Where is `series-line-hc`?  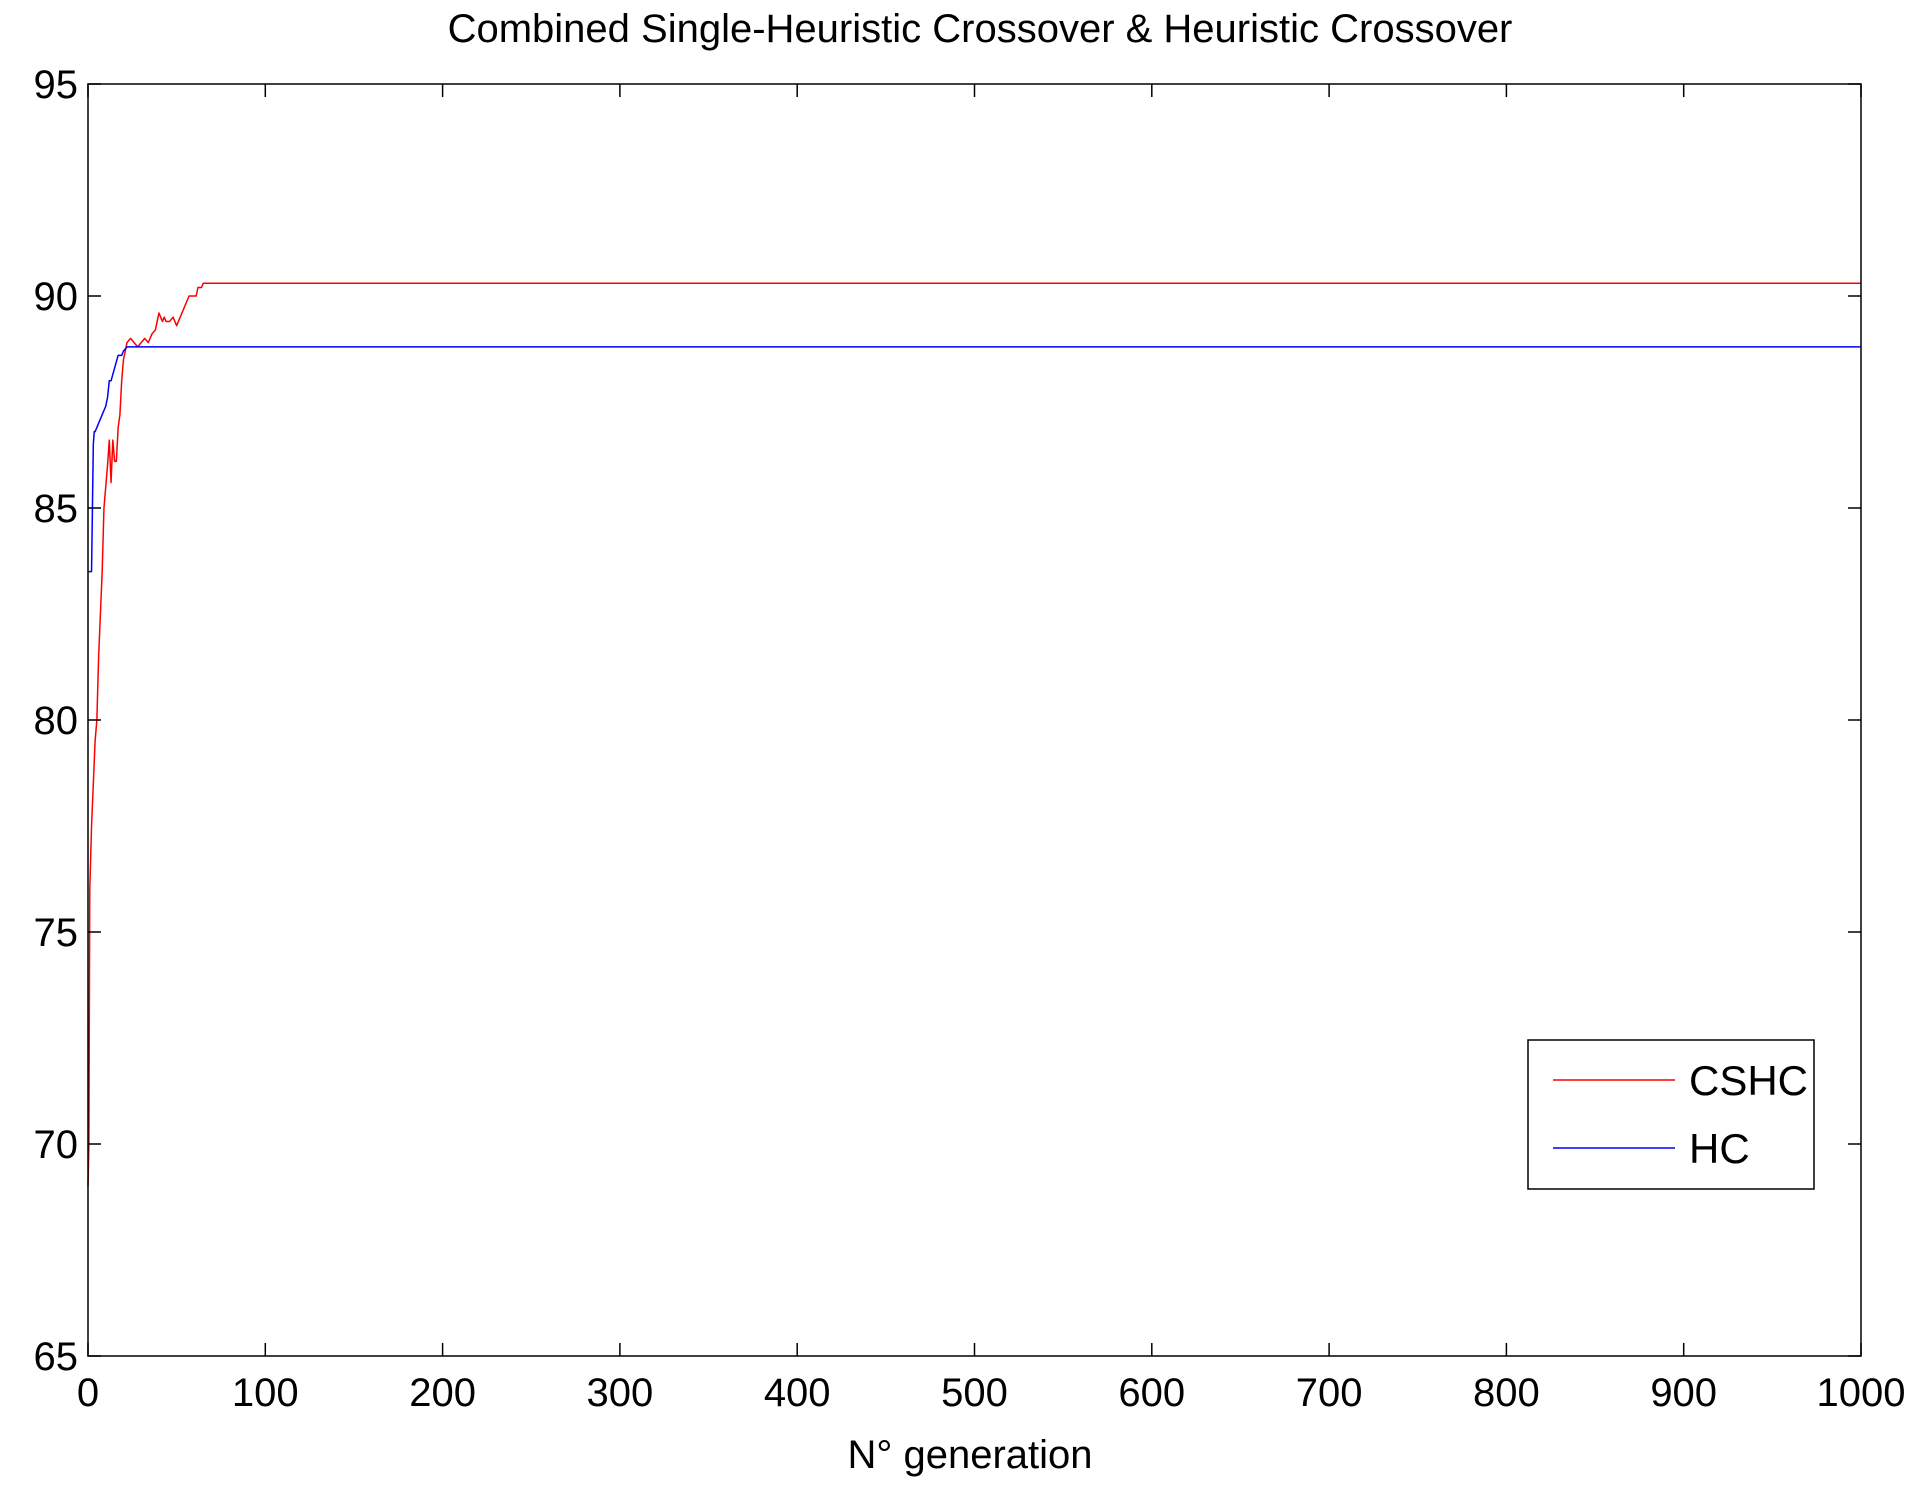 series-line-hc is located at coordinates (974, 459).